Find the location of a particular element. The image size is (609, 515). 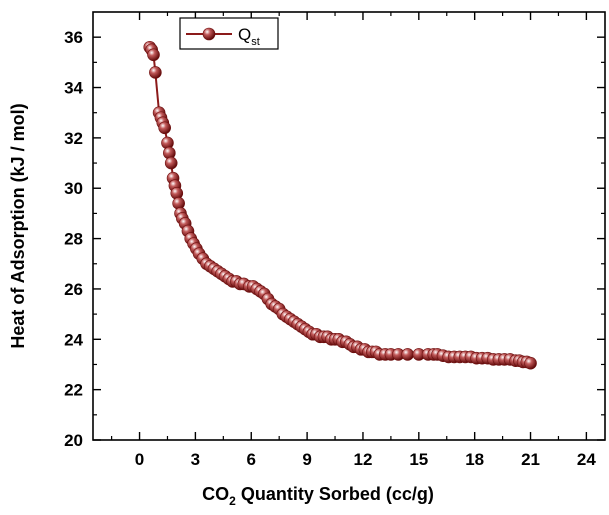

y-tick-label: 24 is located at coordinates (73, 339).